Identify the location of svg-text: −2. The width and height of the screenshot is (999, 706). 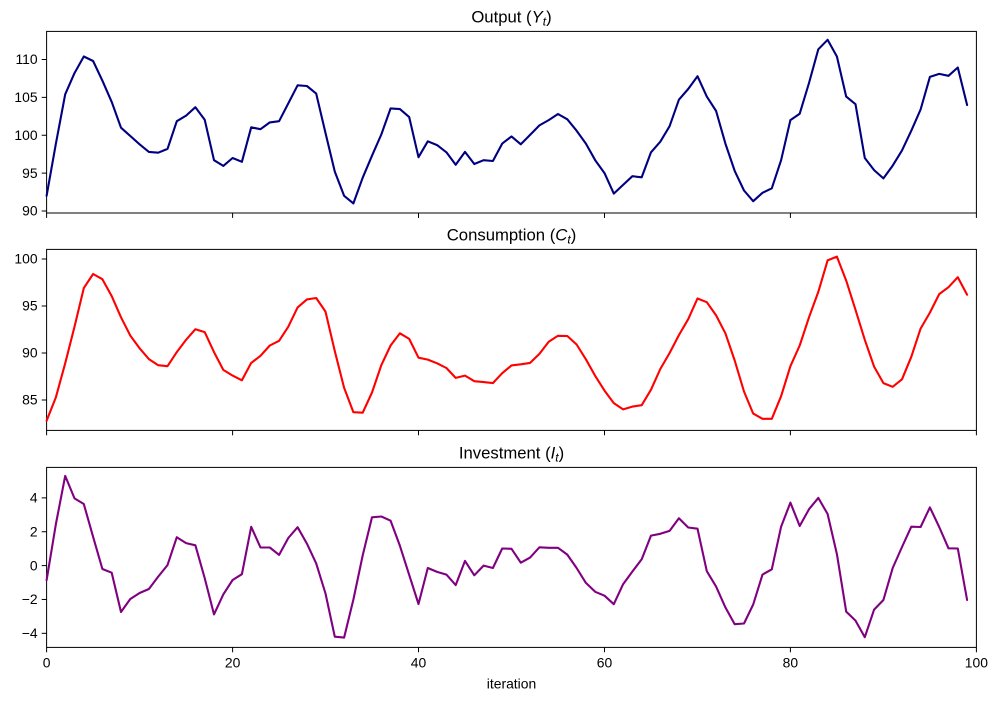
(30, 599).